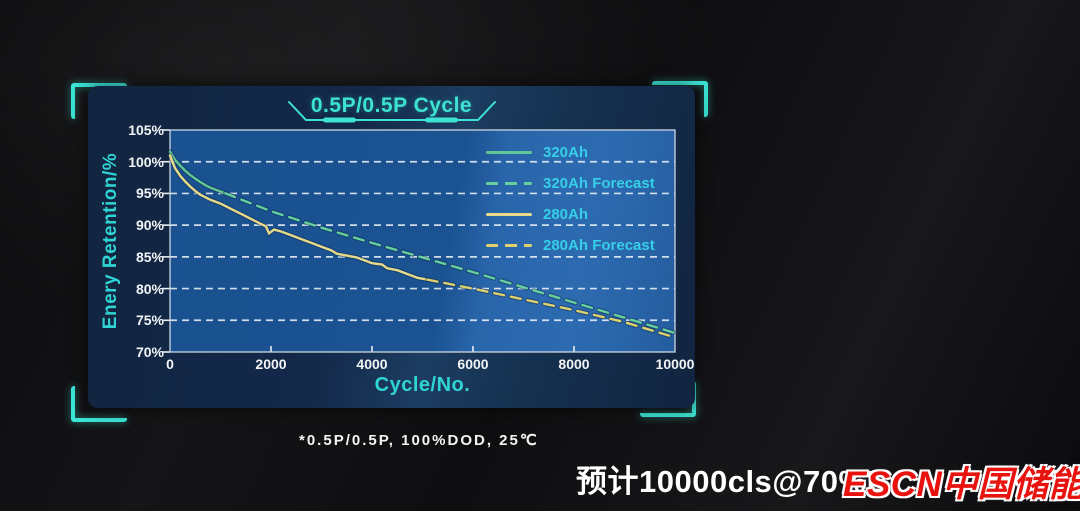 The height and width of the screenshot is (511, 1080). What do you see at coordinates (99, 101) in the screenshot?
I see `corner-bracket-top-left` at bounding box center [99, 101].